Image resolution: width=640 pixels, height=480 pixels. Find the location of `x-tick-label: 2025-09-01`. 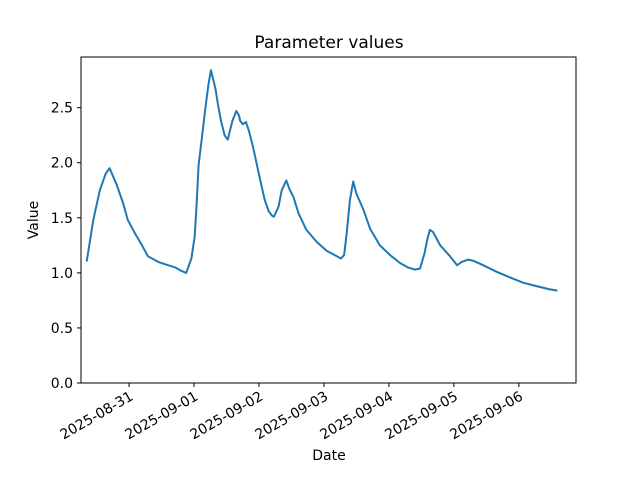

x-tick-label: 2025-09-01 is located at coordinates (162, 416).